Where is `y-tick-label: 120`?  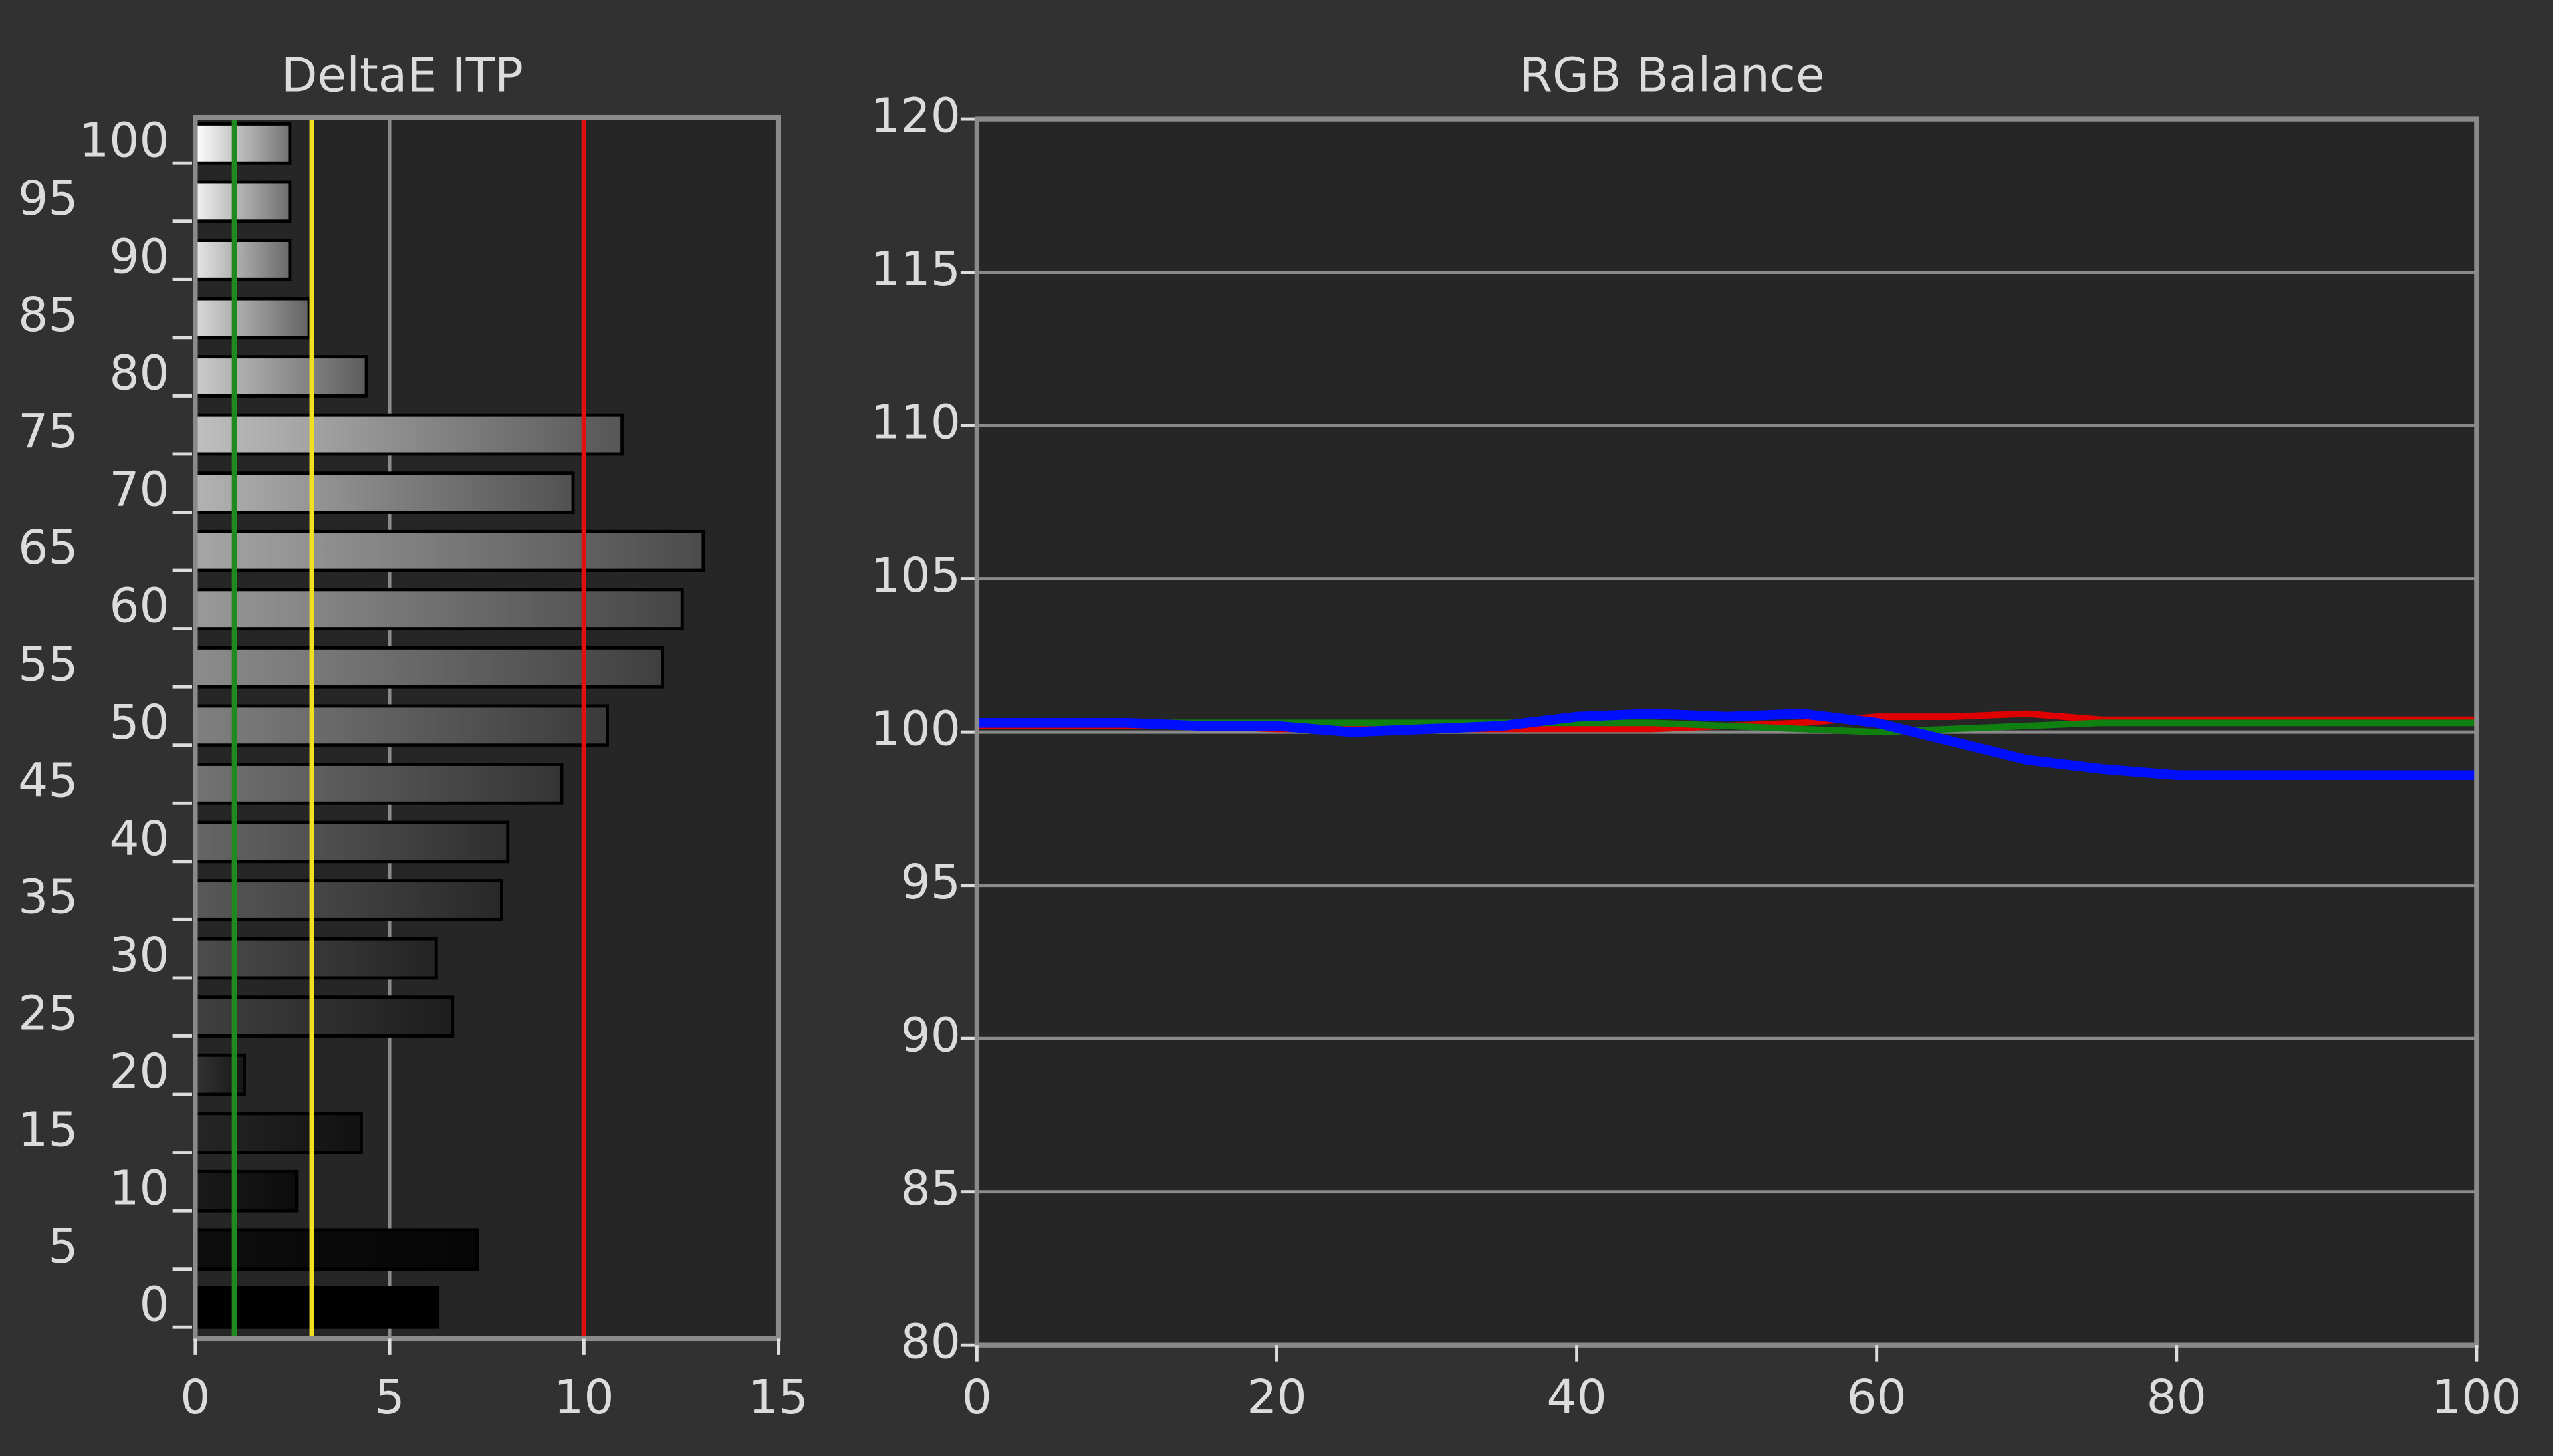
y-tick-label: 120 is located at coordinates (915, 116).